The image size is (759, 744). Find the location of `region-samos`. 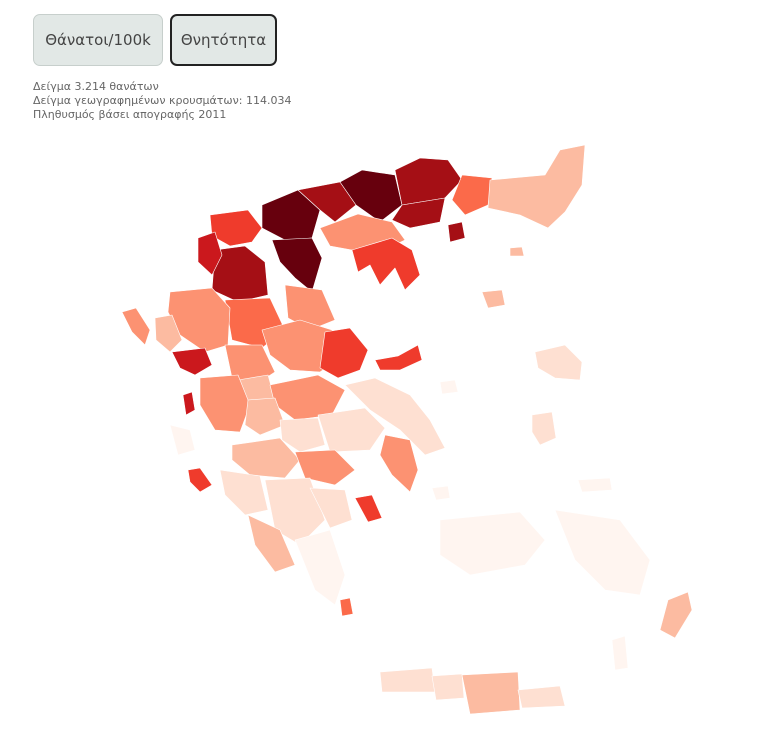

region-samos is located at coordinates (595, 485).